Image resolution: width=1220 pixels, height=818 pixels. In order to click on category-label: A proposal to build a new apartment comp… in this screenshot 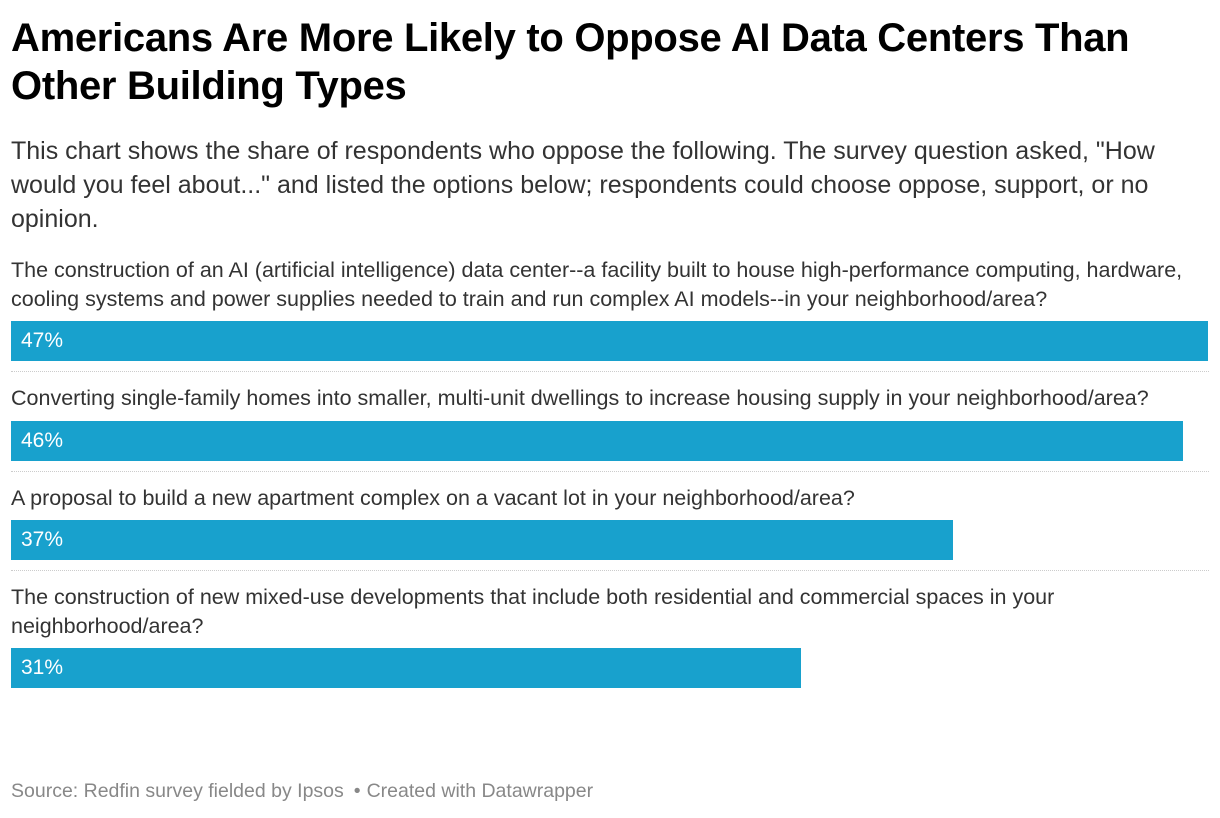, I will do `click(433, 497)`.